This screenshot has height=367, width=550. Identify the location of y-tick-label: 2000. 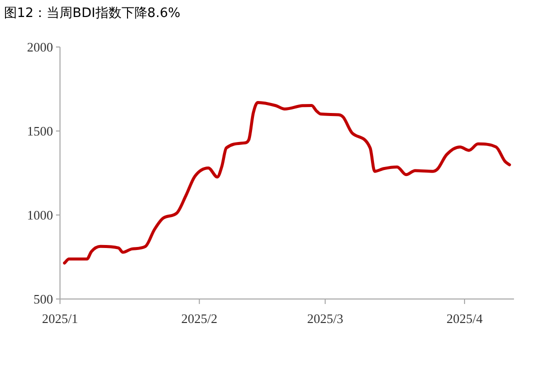
(40, 47).